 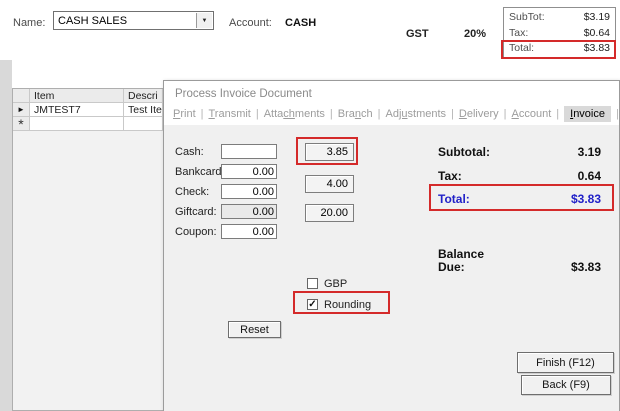 What do you see at coordinates (565, 362) in the screenshot?
I see `finish-button: Finish (F12)` at bounding box center [565, 362].